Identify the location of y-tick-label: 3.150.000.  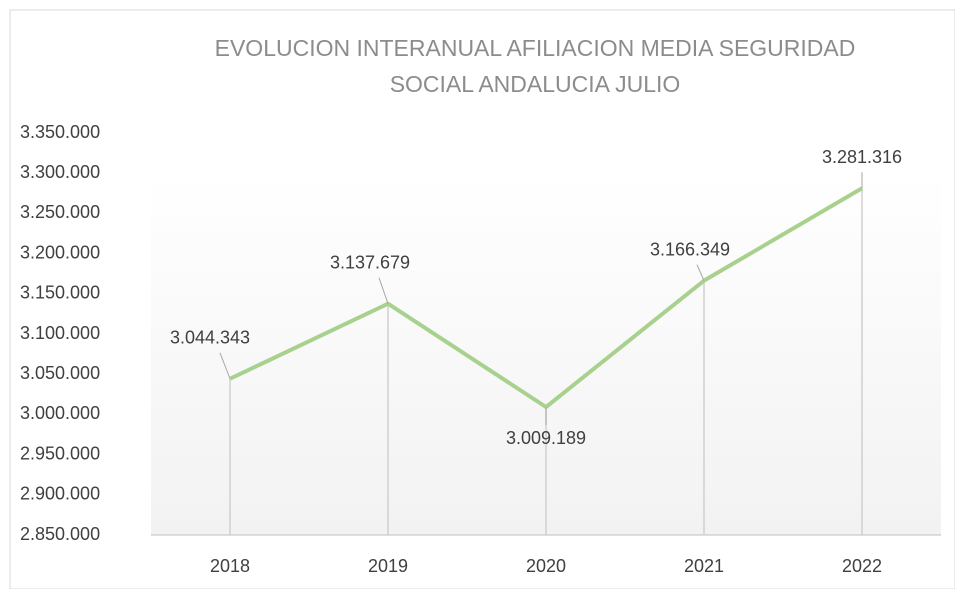
(60, 293).